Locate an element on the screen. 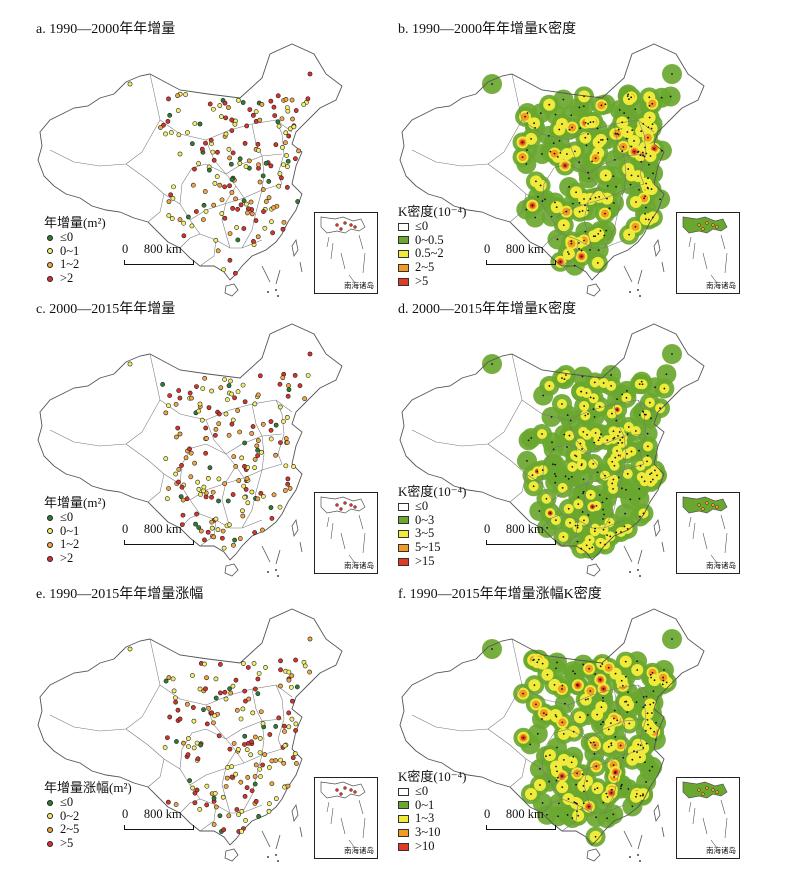  legend-item: 3~5 is located at coordinates (432, 534).